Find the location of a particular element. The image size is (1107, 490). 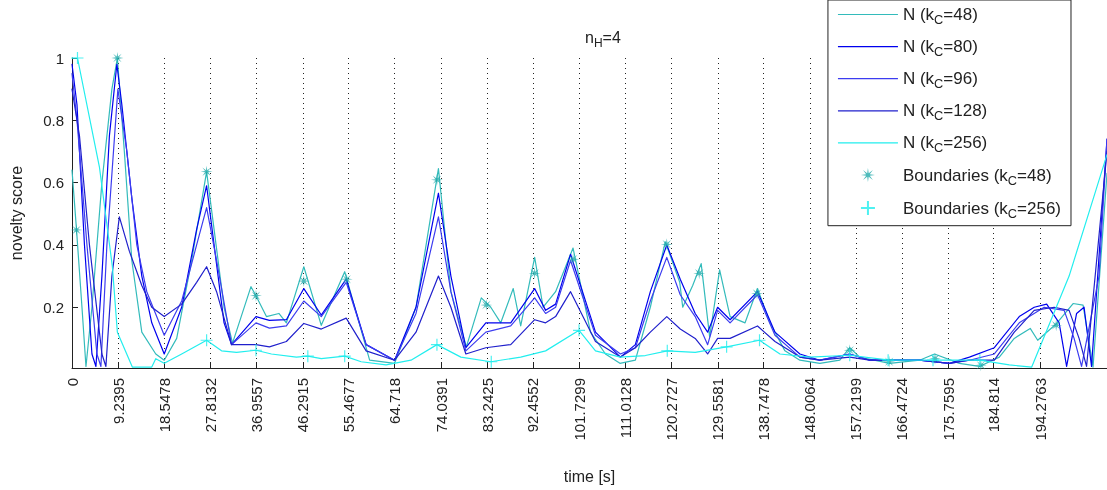

y-tick-label: 0.6 is located at coordinates (53, 183).